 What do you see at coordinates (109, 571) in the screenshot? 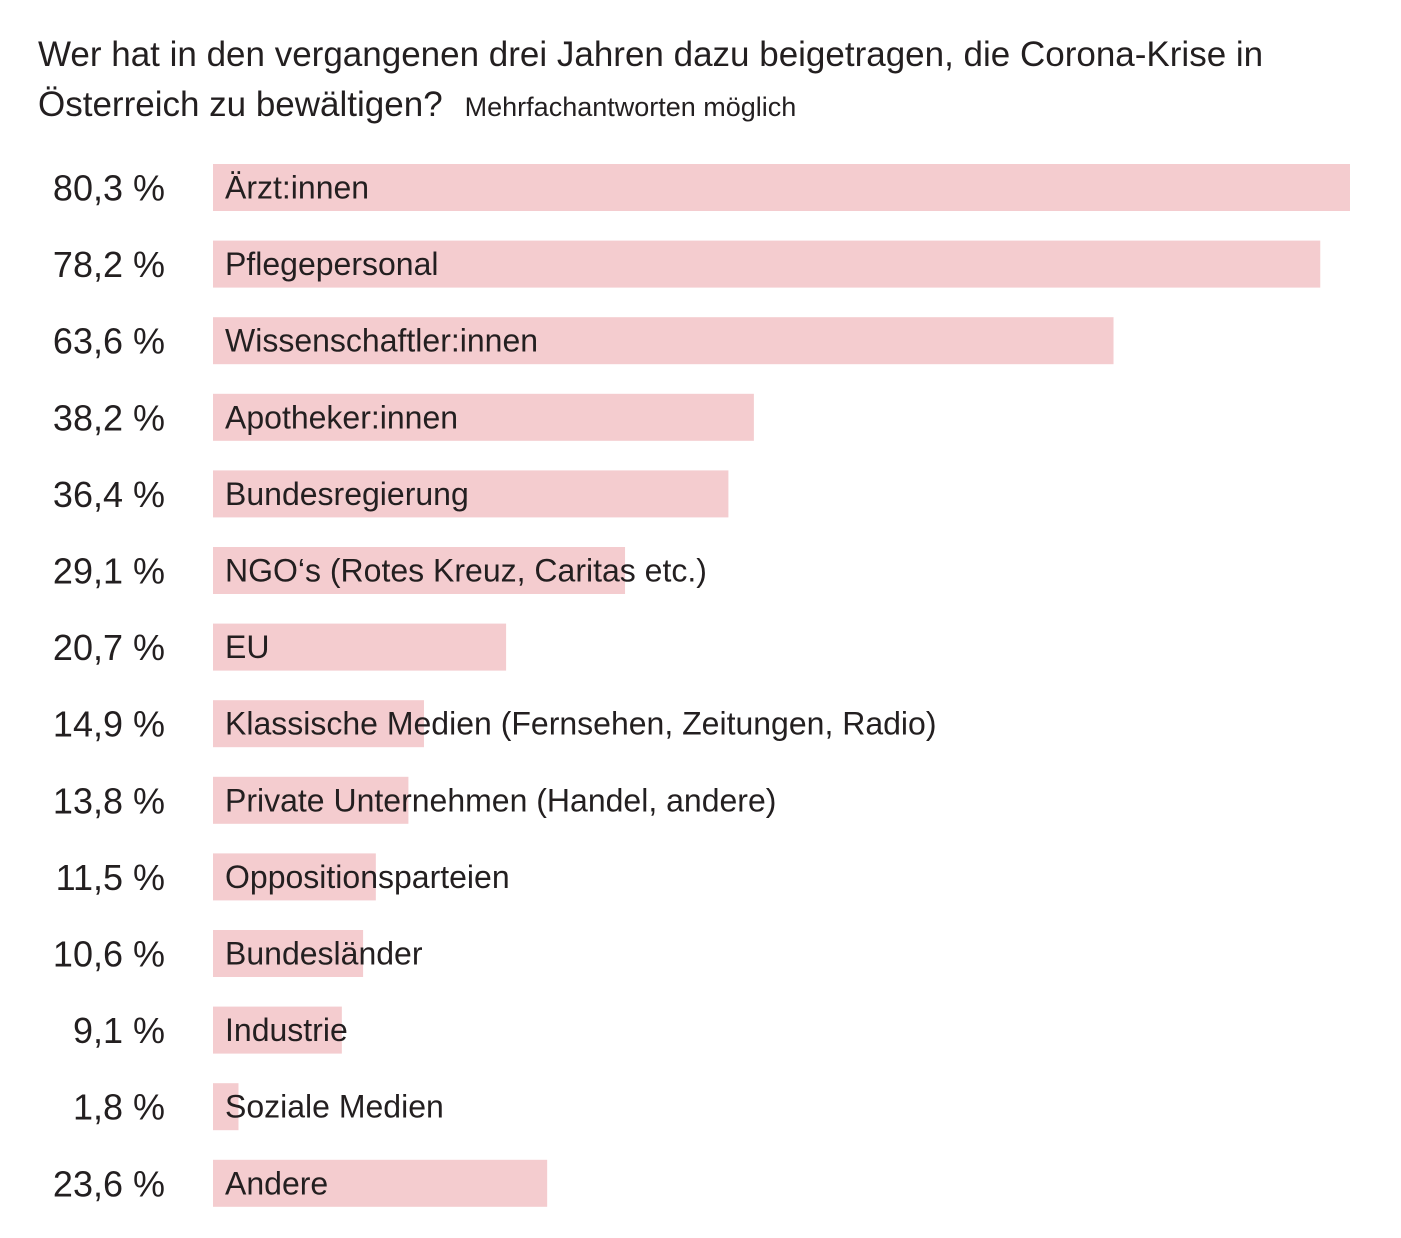
I see `value-label-5: 29,1 %` at bounding box center [109, 571].